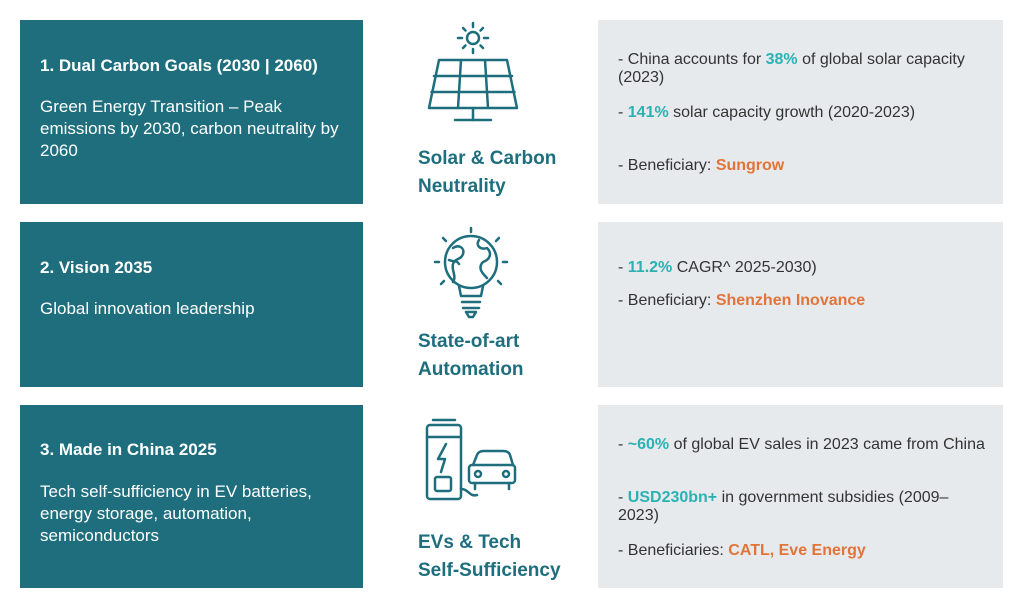 This screenshot has height=597, width=1024. I want to click on theme-column: EVs & Tech Self-Sufficiency, so click(500, 496).